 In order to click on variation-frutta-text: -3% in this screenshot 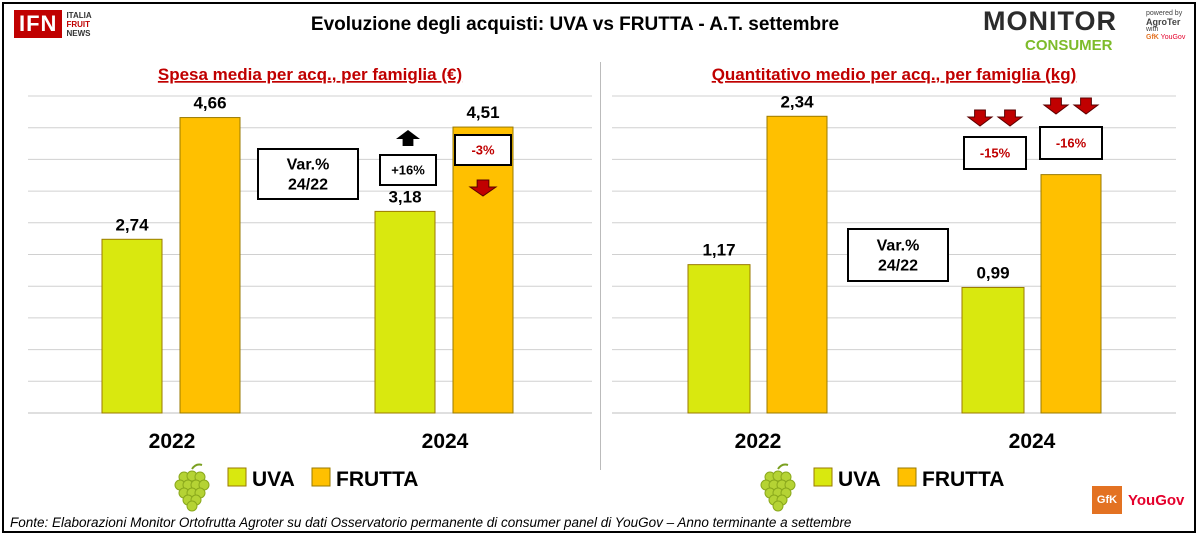, I will do `click(483, 150)`.